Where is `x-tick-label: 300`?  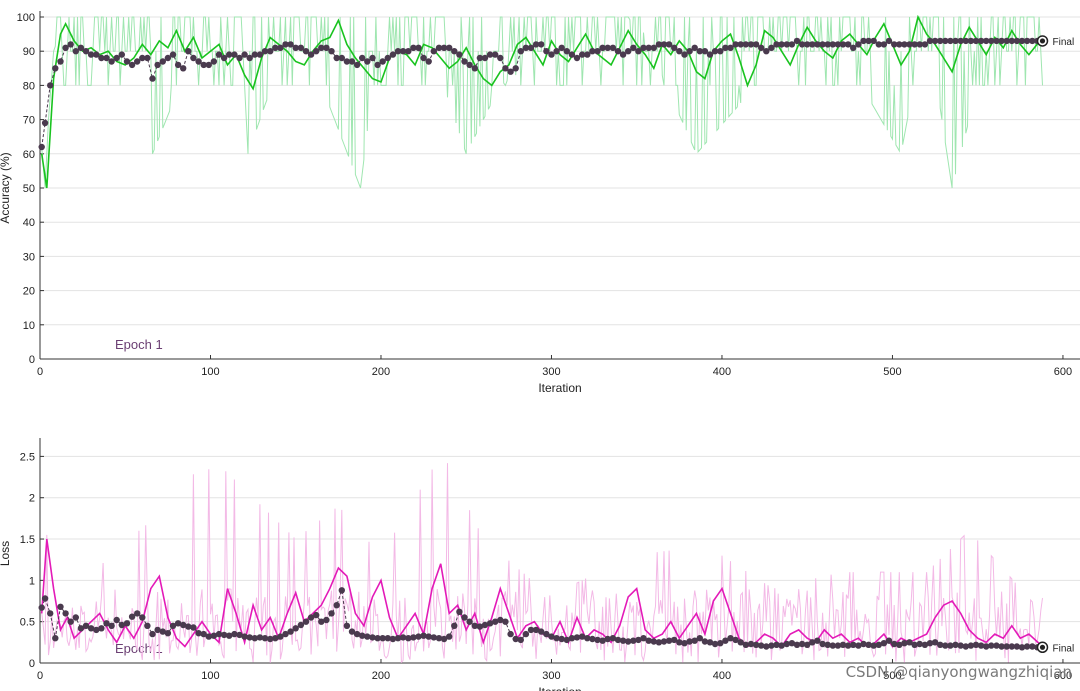
x-tick-label: 300 is located at coordinates (551, 372).